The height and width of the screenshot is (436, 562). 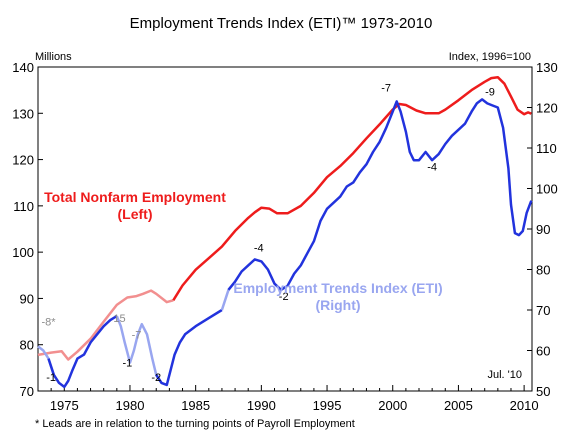 What do you see at coordinates (48, 322) in the screenshot?
I see `lead-label: -8*` at bounding box center [48, 322].